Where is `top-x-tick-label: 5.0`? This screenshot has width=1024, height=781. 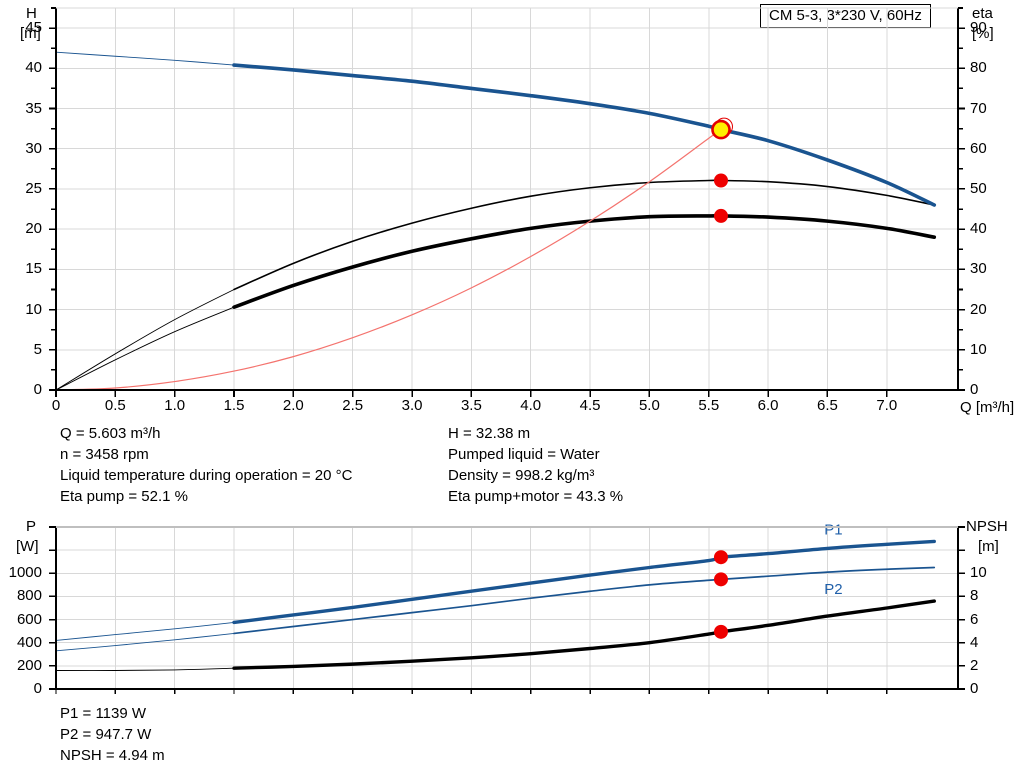 top-x-tick-label: 5.0 is located at coordinates (649, 405).